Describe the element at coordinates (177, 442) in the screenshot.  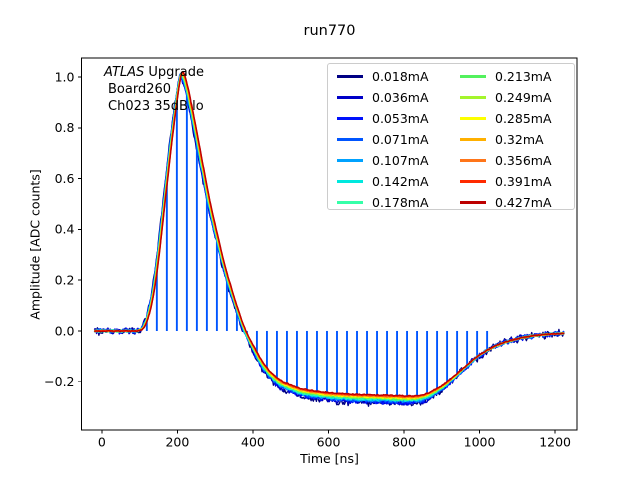
I see `x-tick-label: 200` at that location.